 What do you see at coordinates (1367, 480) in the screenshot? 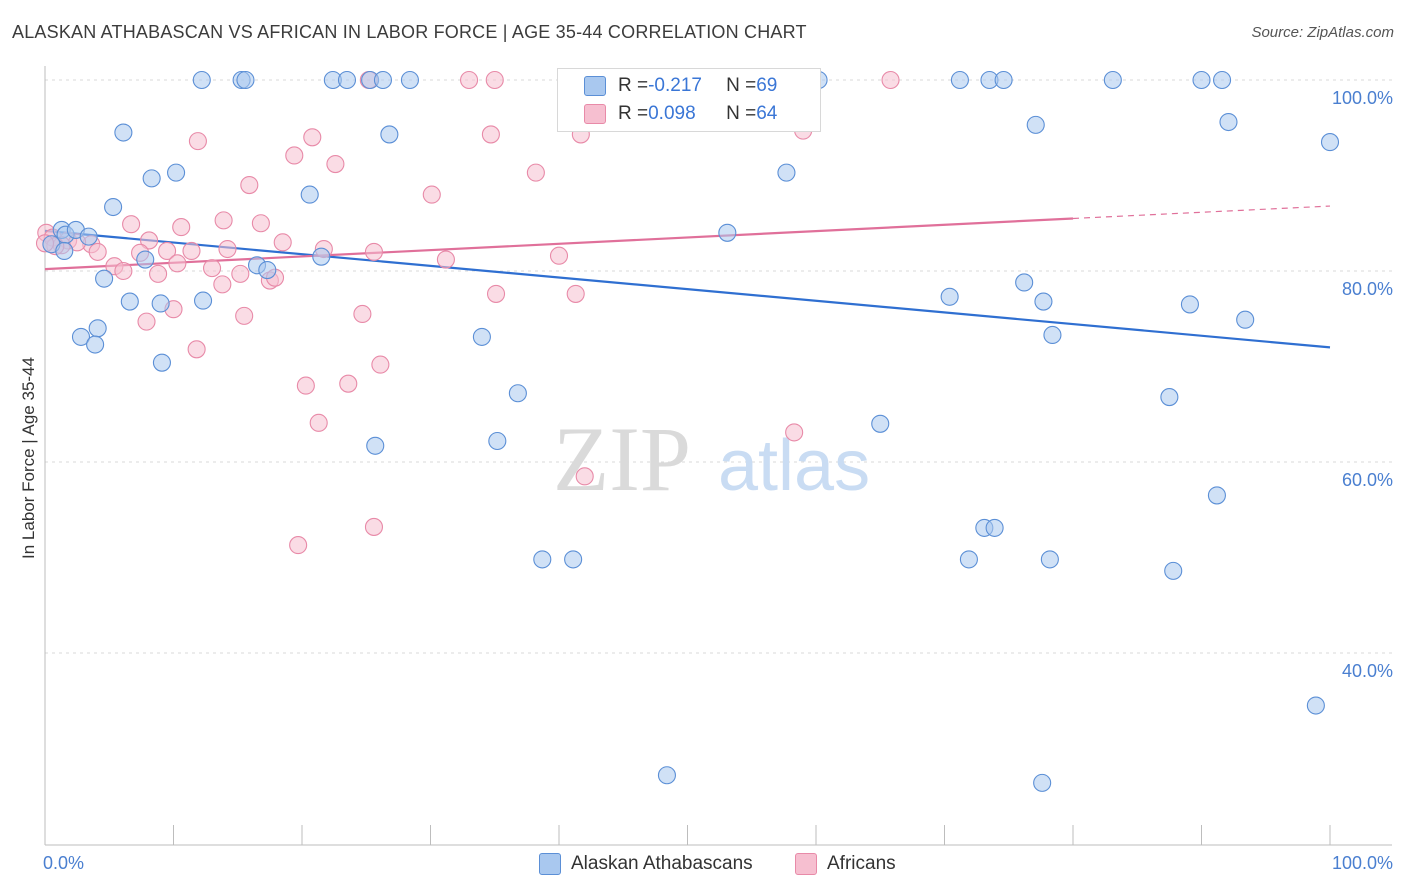
I see `y-tick-label: 60.0%` at bounding box center [1367, 480].